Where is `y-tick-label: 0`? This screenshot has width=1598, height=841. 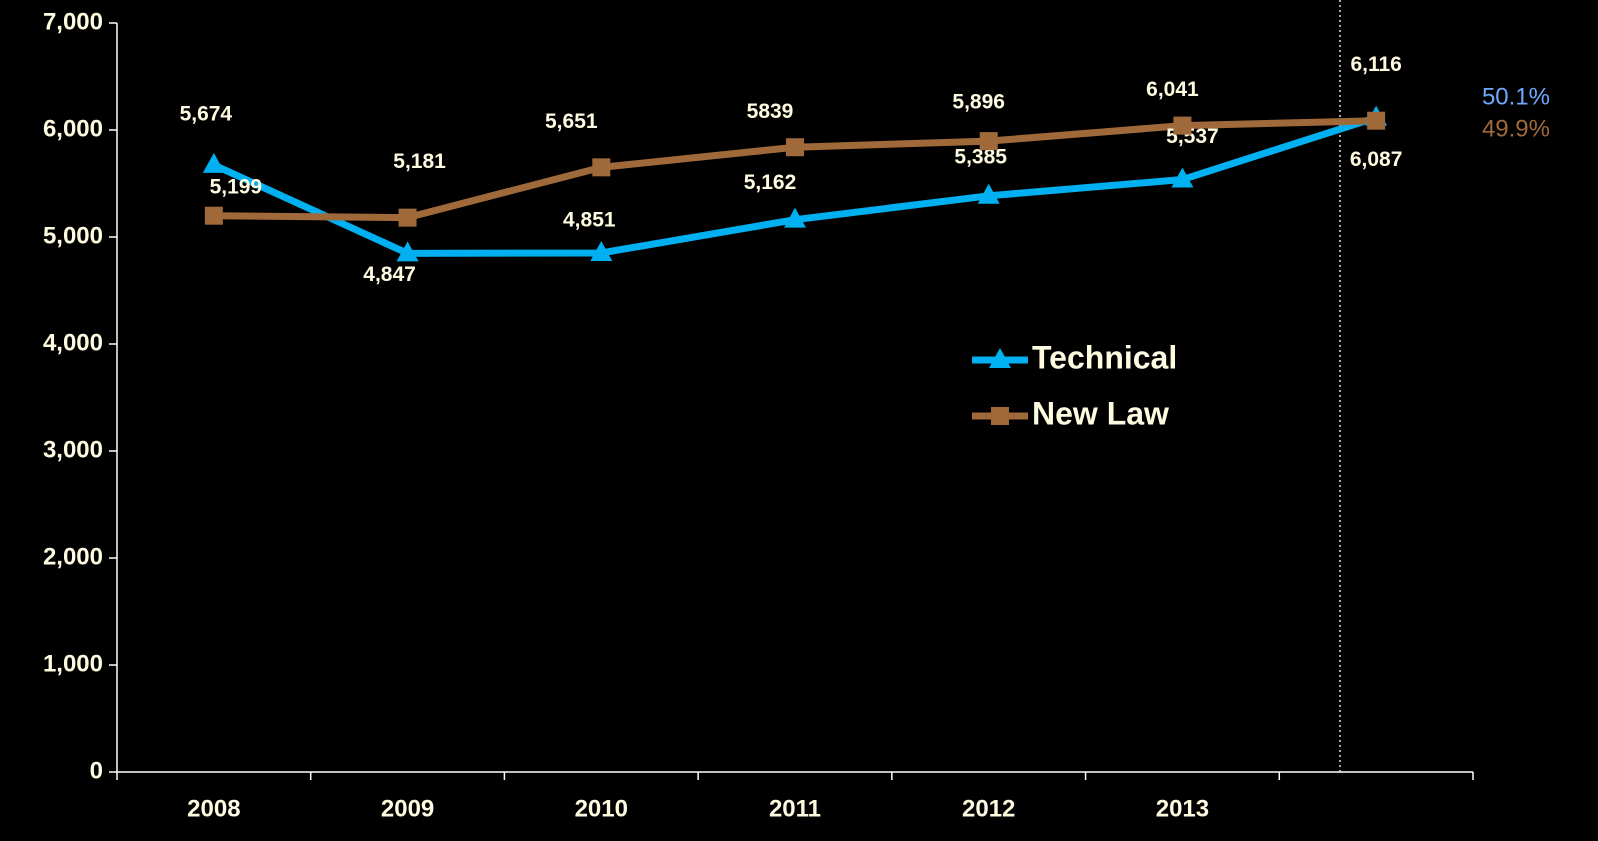 y-tick-label: 0 is located at coordinates (96, 770).